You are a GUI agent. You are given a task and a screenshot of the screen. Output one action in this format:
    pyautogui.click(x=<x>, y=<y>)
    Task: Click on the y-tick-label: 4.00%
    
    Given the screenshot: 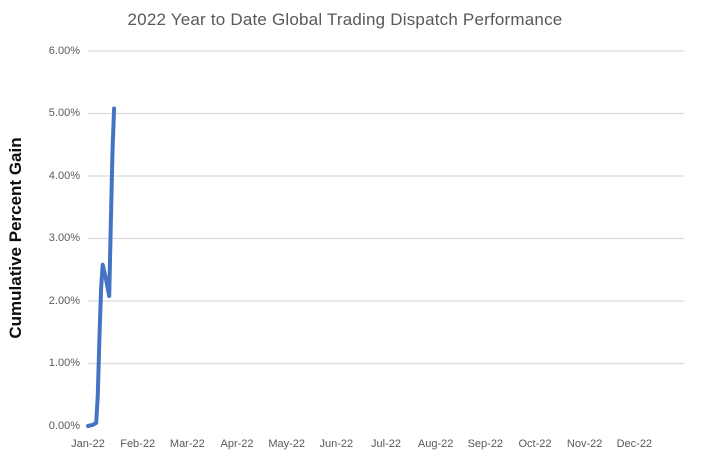 What is the action you would take?
    pyautogui.click(x=64, y=175)
    